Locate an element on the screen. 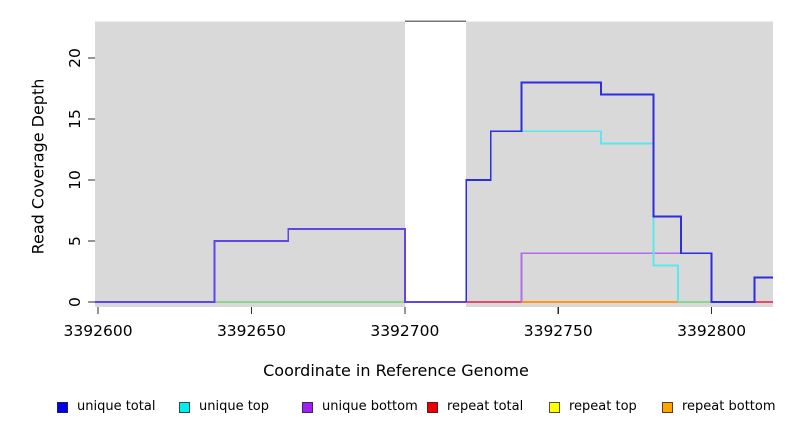 The width and height of the screenshot is (792, 432). y-tick-label: 10 is located at coordinates (75, 180).